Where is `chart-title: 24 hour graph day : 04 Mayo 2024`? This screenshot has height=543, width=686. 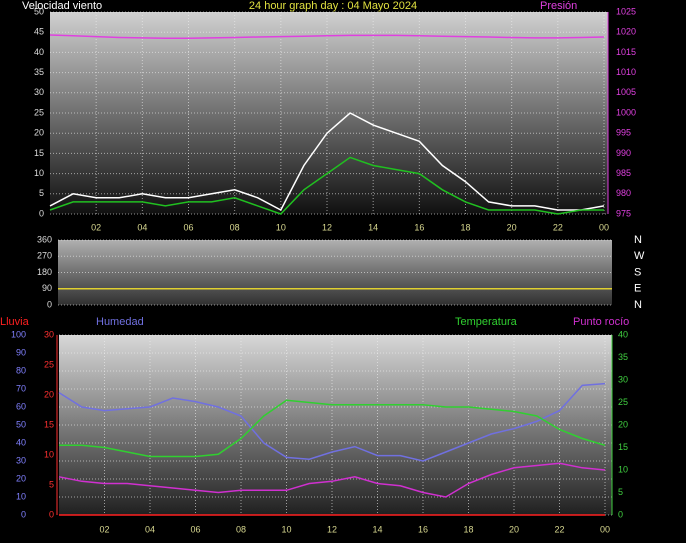 chart-title: 24 hour graph day : 04 Mayo 2024 is located at coordinates (333, 6).